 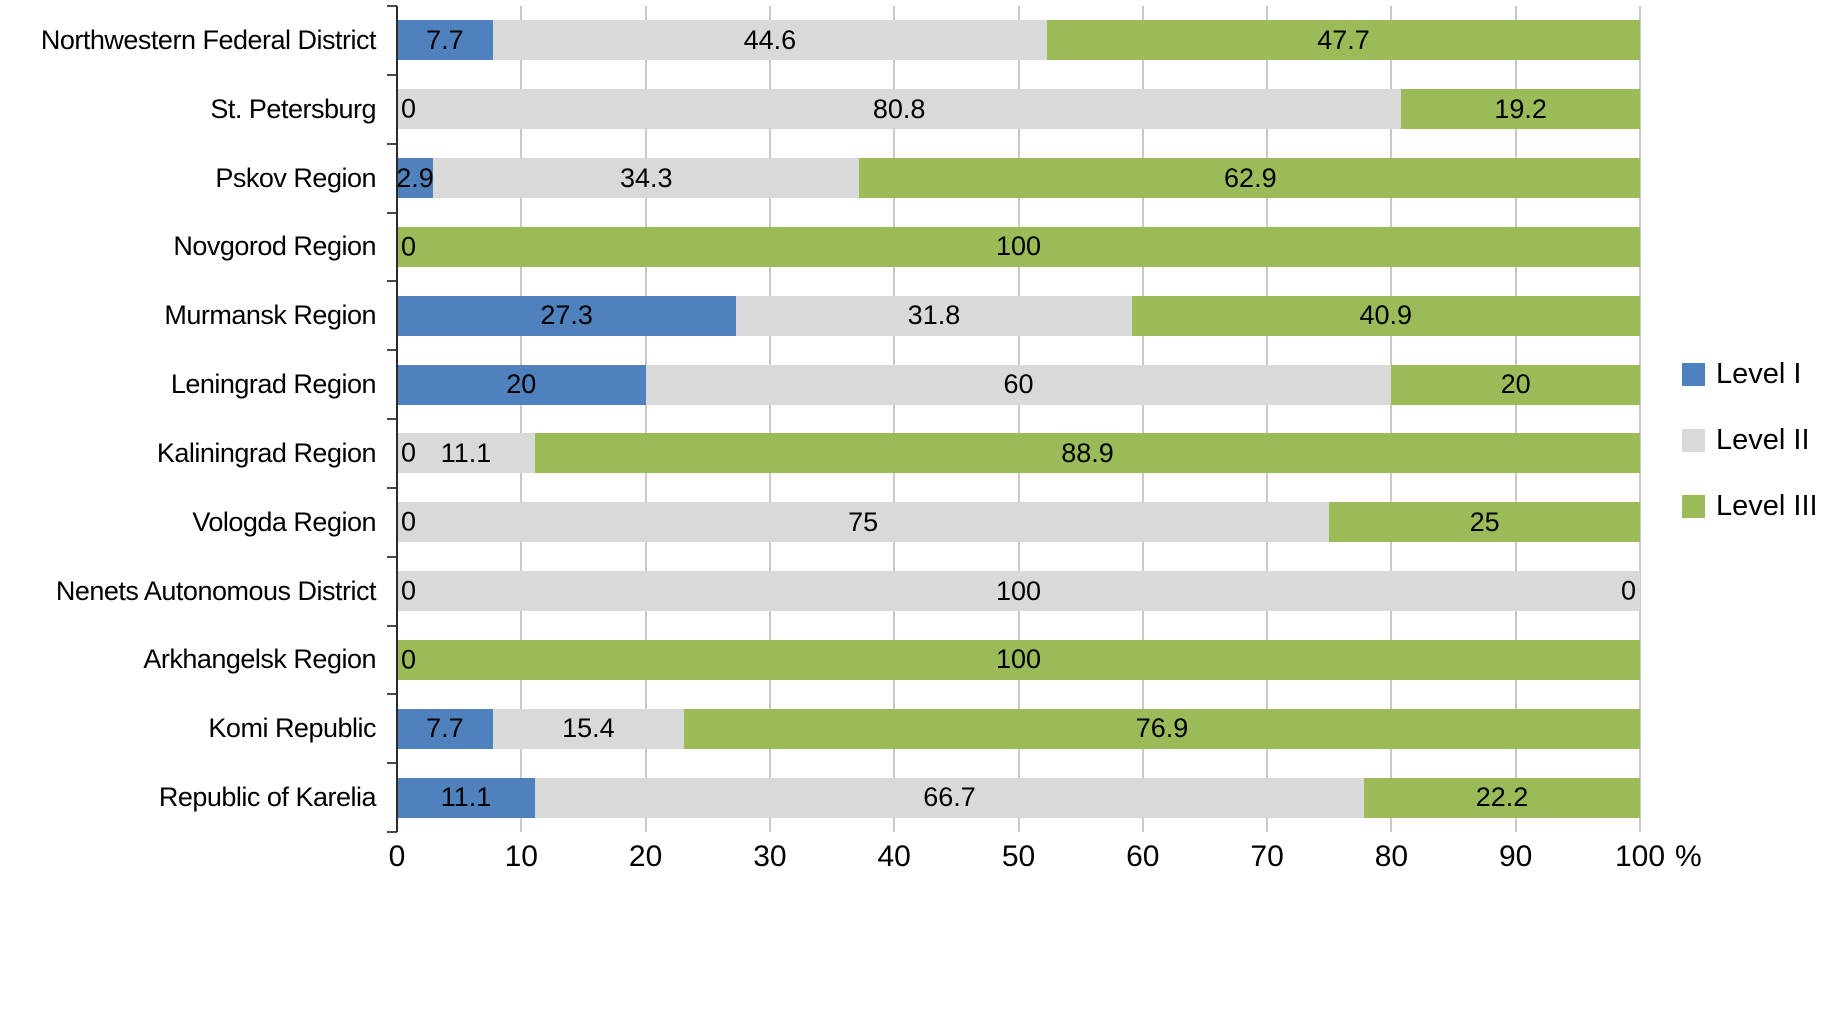 What do you see at coordinates (566, 315) in the screenshot?
I see `data-label: 27.3` at bounding box center [566, 315].